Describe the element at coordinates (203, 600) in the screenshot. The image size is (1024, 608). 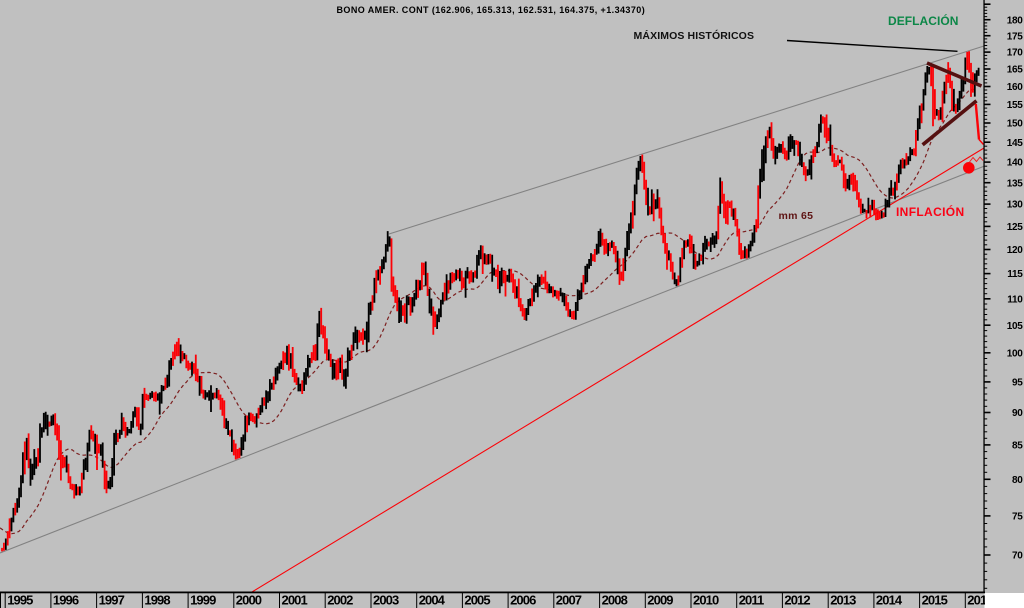
I see `svg-text: 1999` at that location.